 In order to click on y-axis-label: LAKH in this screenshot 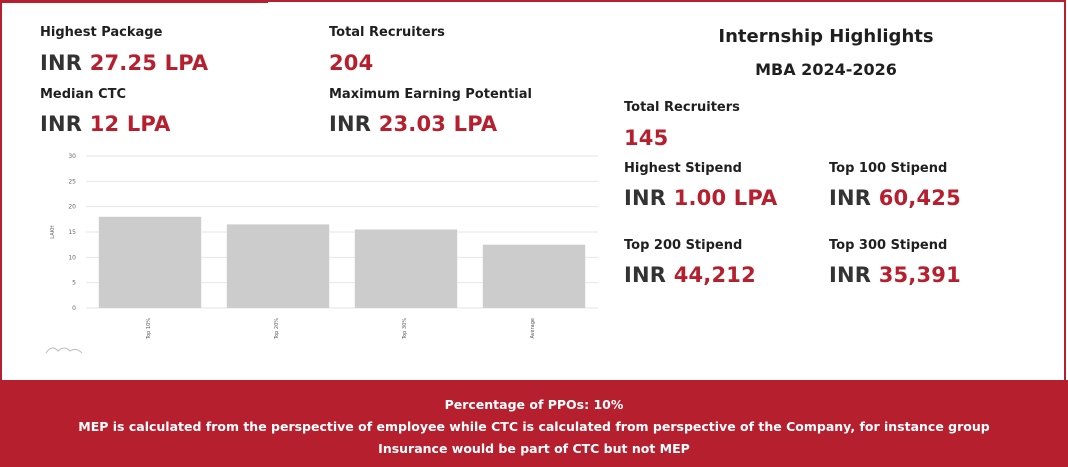, I will do `click(53, 232)`.